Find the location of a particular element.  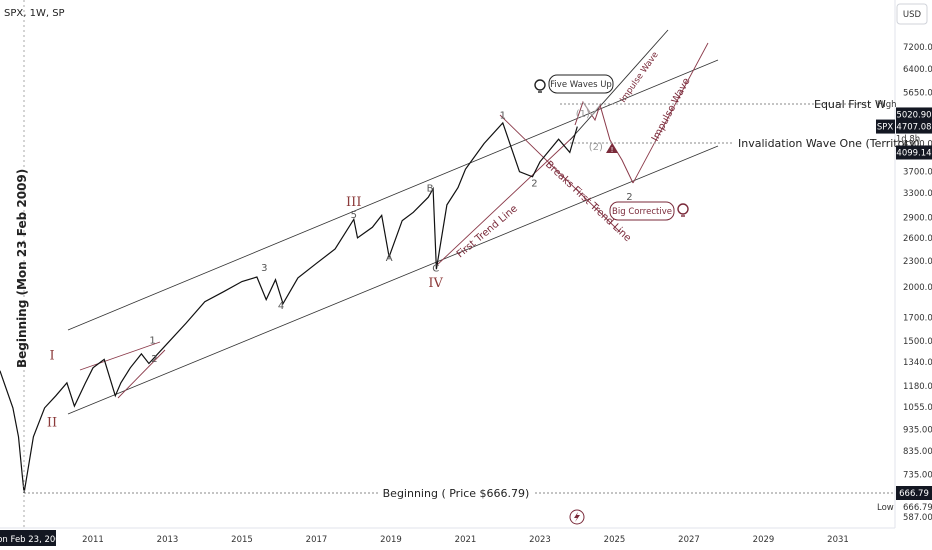

price-badge-text: 4707.08 is located at coordinates (913, 128).